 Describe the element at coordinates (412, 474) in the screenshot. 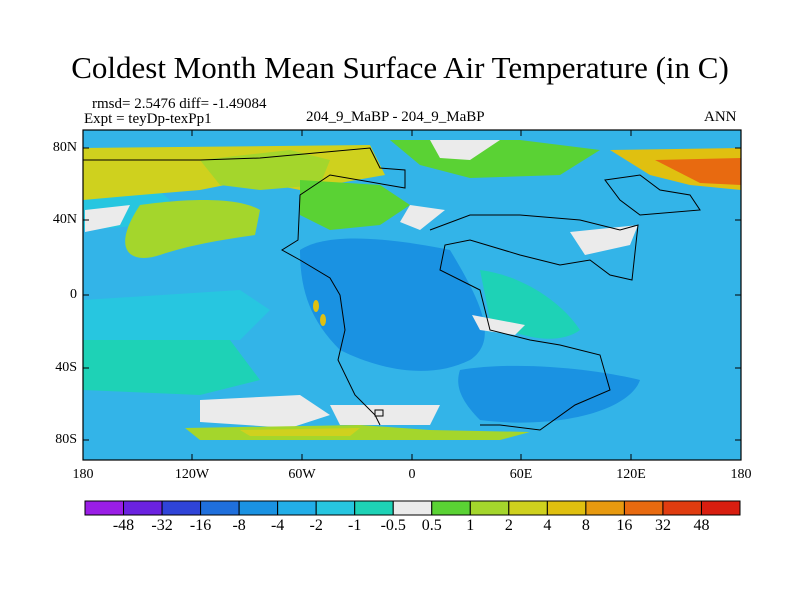

I see `lon-tick-label: 0` at that location.